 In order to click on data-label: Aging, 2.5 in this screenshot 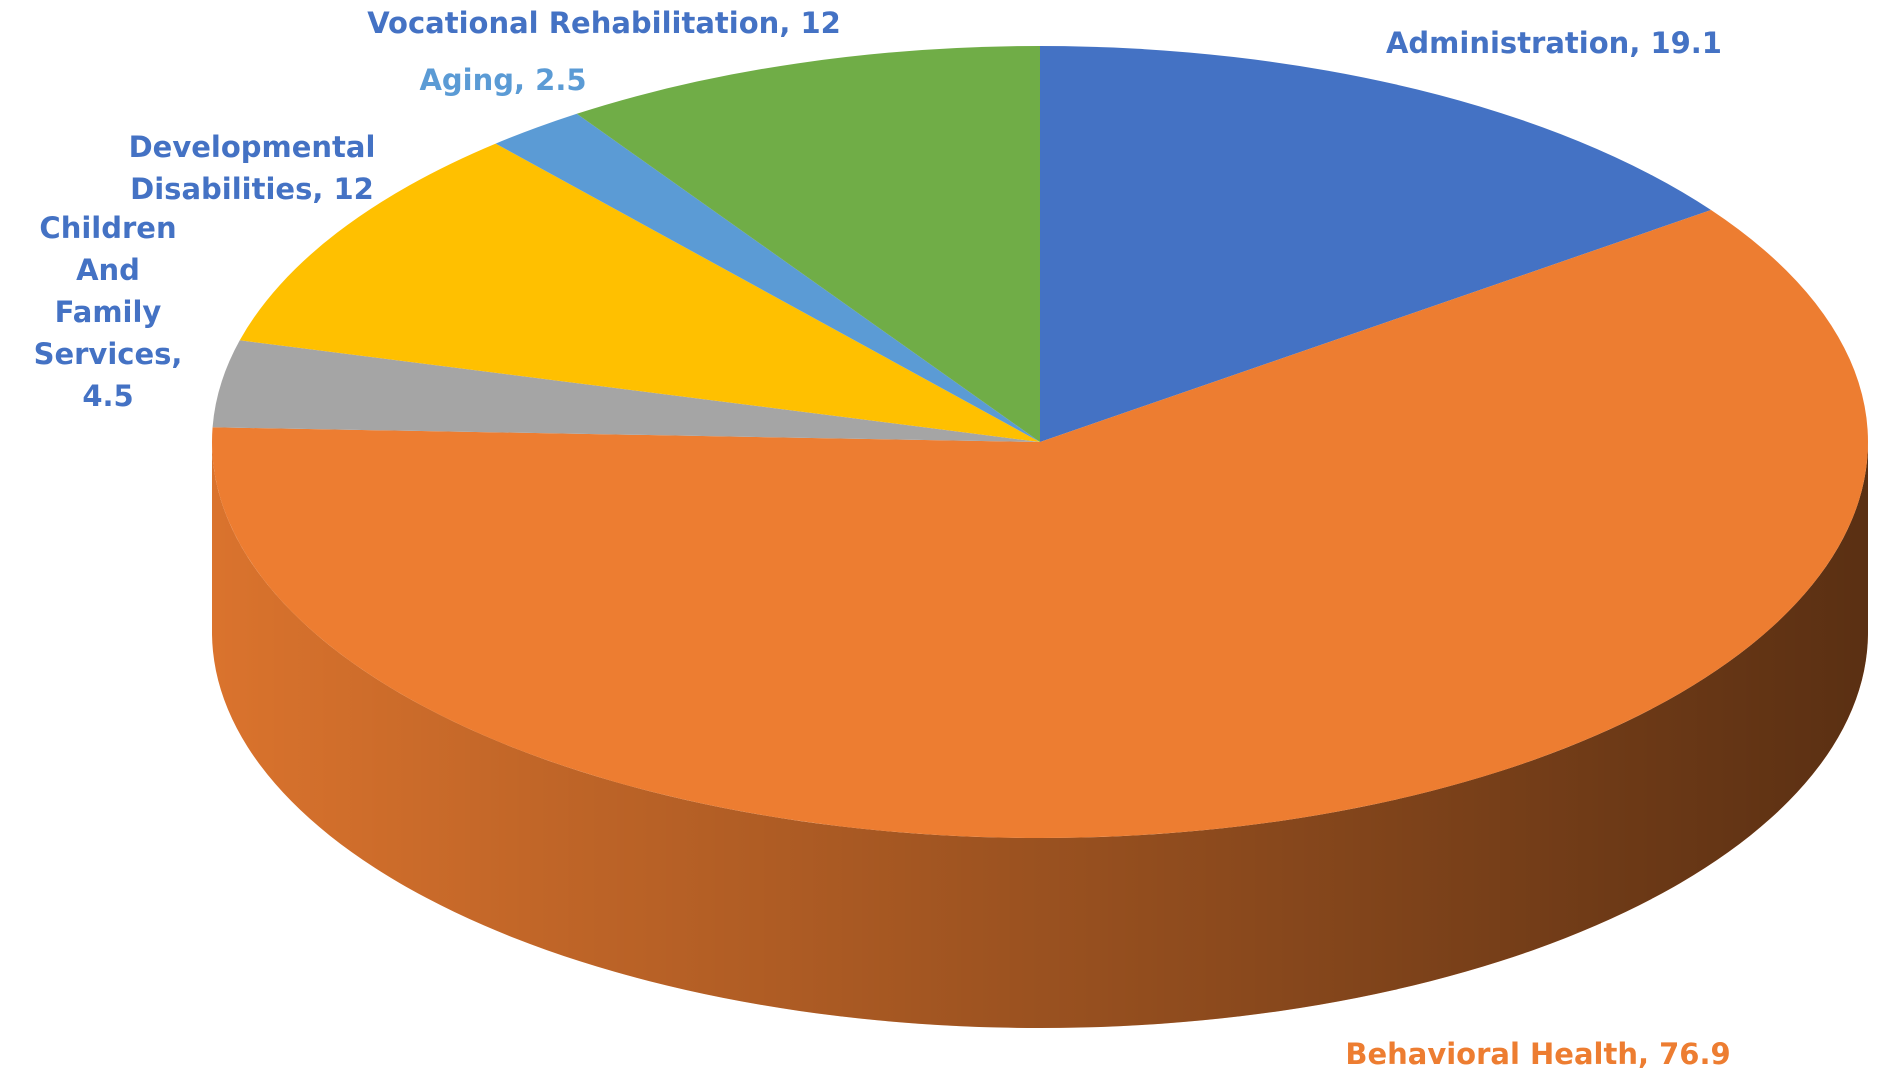, I will do `click(503, 80)`.